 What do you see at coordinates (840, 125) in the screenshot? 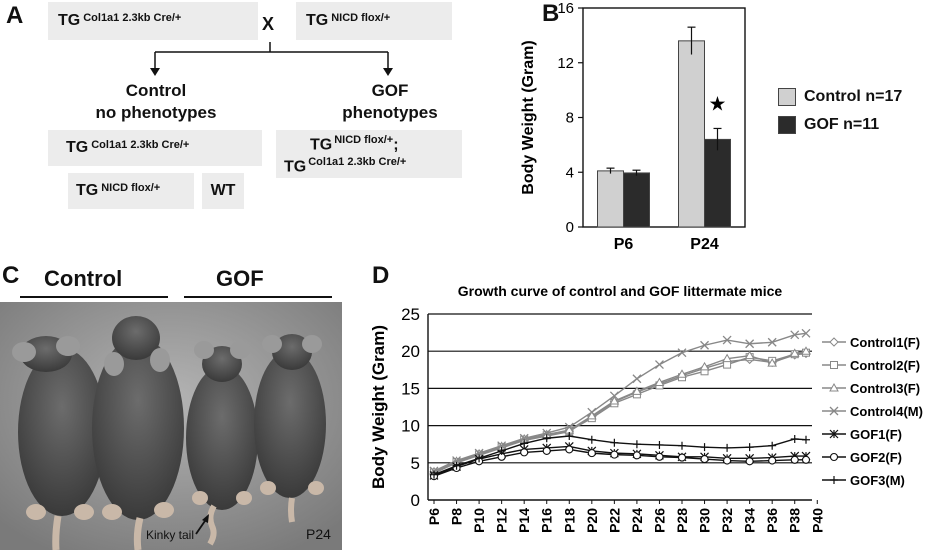
I see `legend-item: GOF n=11` at bounding box center [840, 125].